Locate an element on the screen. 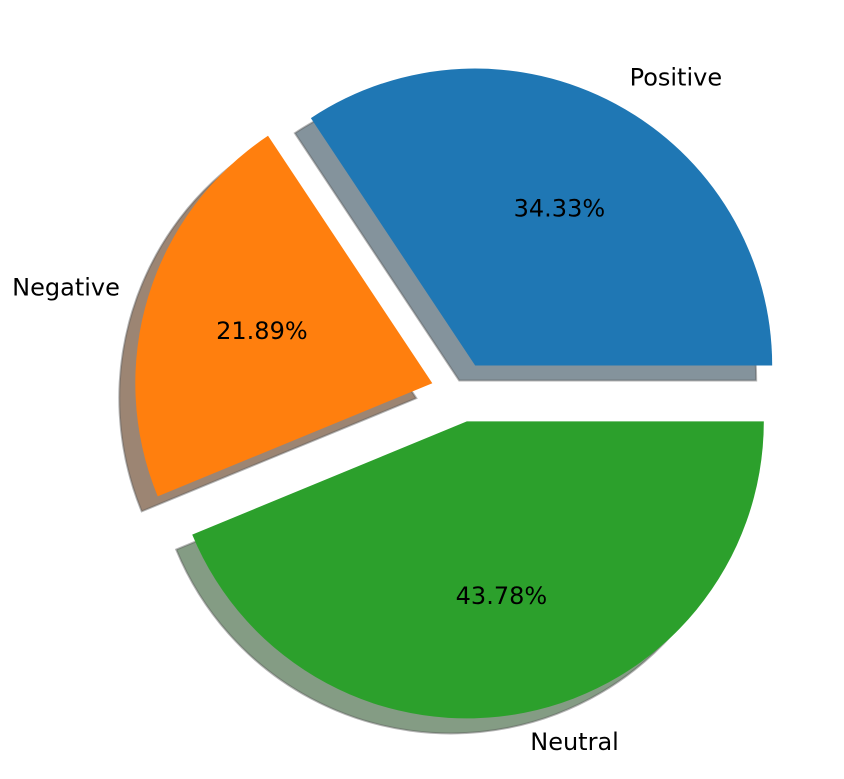 The width and height of the screenshot is (844, 779). pie-label-neutral: Neutral is located at coordinates (574, 742).